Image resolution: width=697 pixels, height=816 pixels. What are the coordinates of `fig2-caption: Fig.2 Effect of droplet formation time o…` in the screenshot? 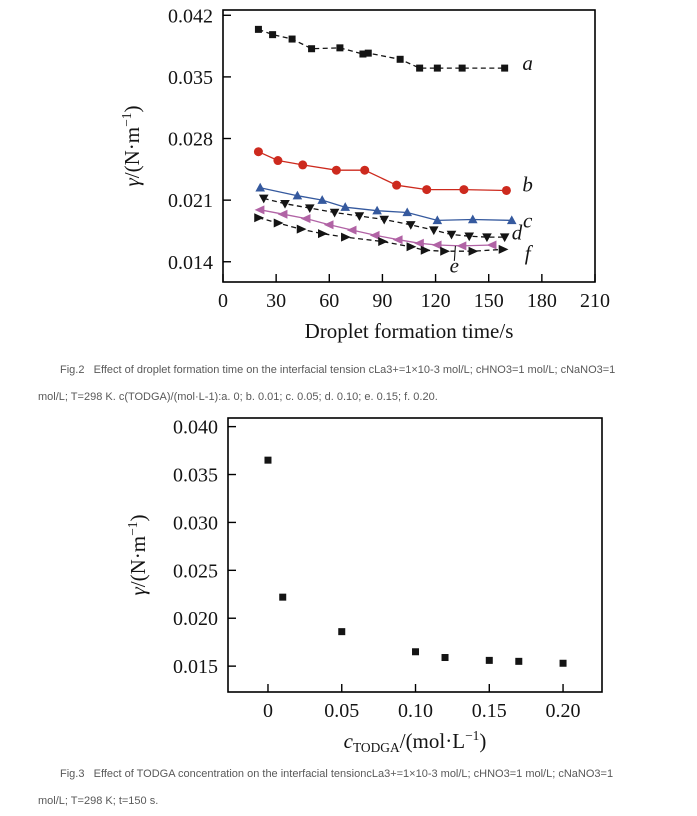 It's located at (363, 384).